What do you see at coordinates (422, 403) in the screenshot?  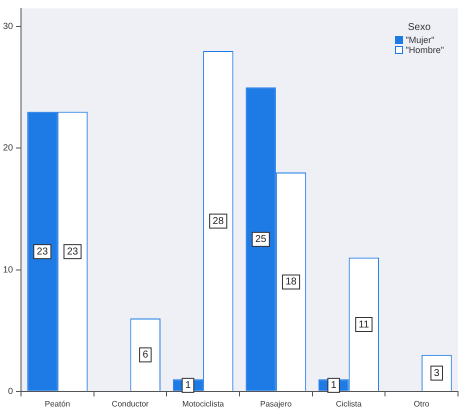 I see `x-tick-label: Otro` at bounding box center [422, 403].